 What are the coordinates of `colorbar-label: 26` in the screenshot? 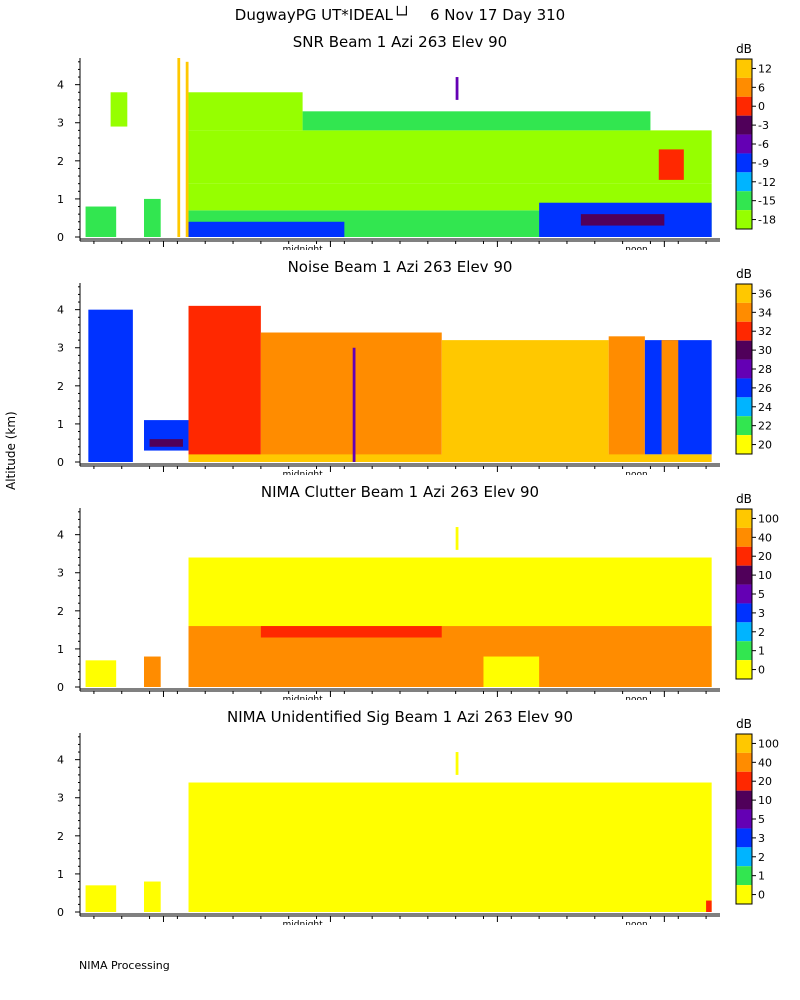 It's located at (765, 388).